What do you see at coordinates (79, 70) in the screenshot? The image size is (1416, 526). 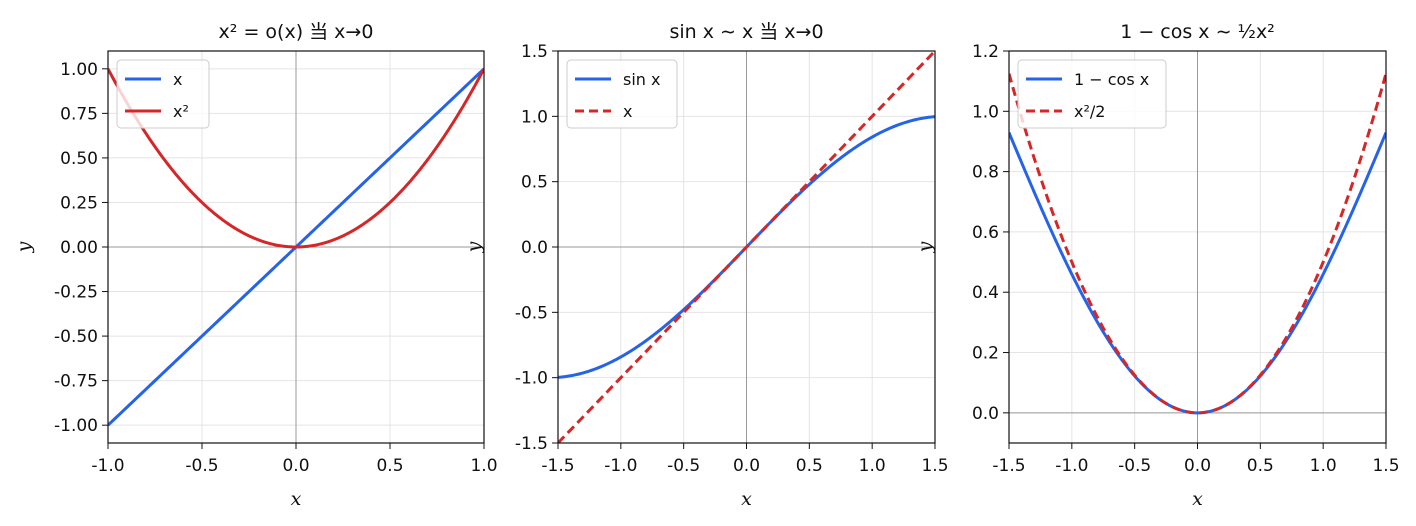 I see `y-tick-label: 1.00` at bounding box center [79, 70].